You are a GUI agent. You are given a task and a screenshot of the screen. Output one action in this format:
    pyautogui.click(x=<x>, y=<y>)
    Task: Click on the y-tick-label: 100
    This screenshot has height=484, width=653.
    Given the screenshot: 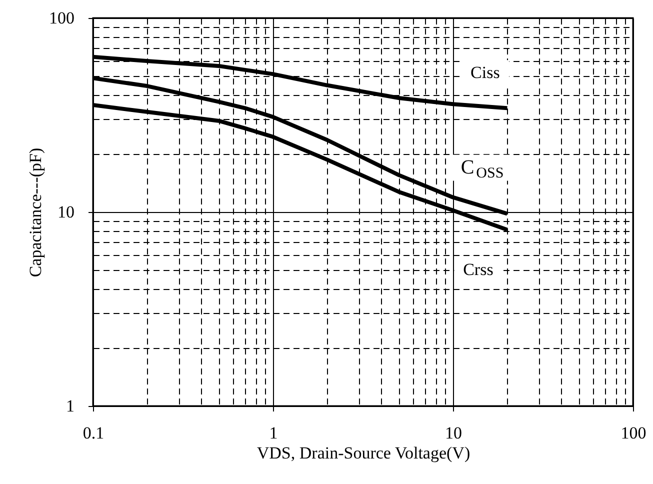 What is the action you would take?
    pyautogui.click(x=61, y=18)
    